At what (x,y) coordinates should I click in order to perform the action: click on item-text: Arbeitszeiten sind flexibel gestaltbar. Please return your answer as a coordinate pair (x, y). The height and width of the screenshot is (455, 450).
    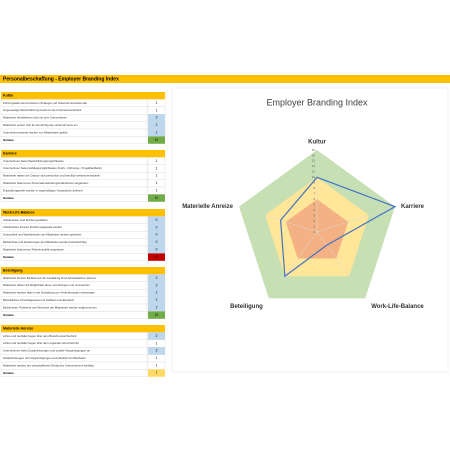
    Looking at the image, I should click on (25, 220).